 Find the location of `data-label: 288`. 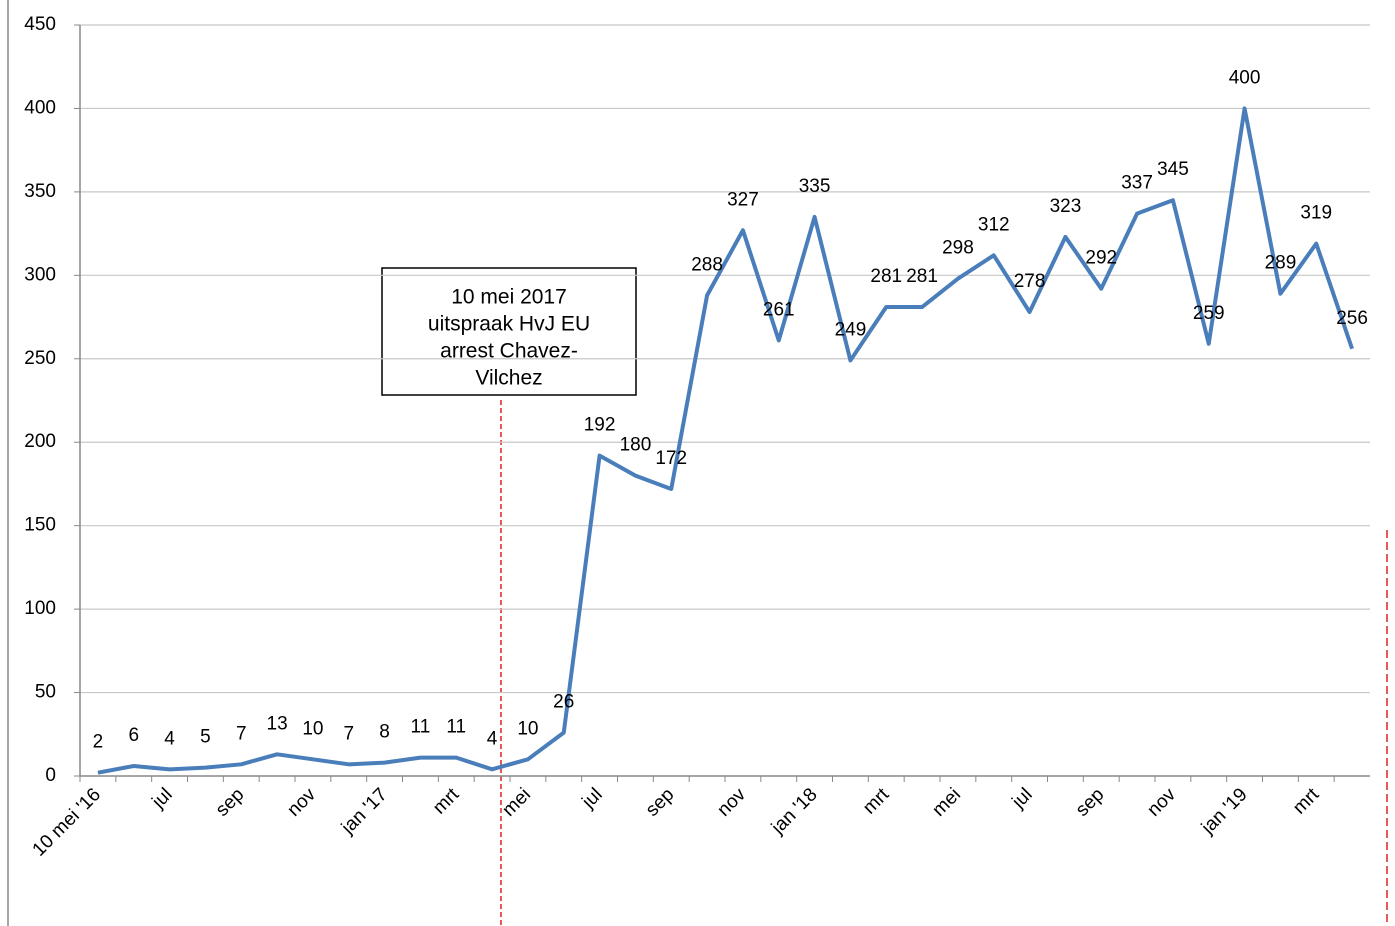

data-label: 288 is located at coordinates (707, 264).